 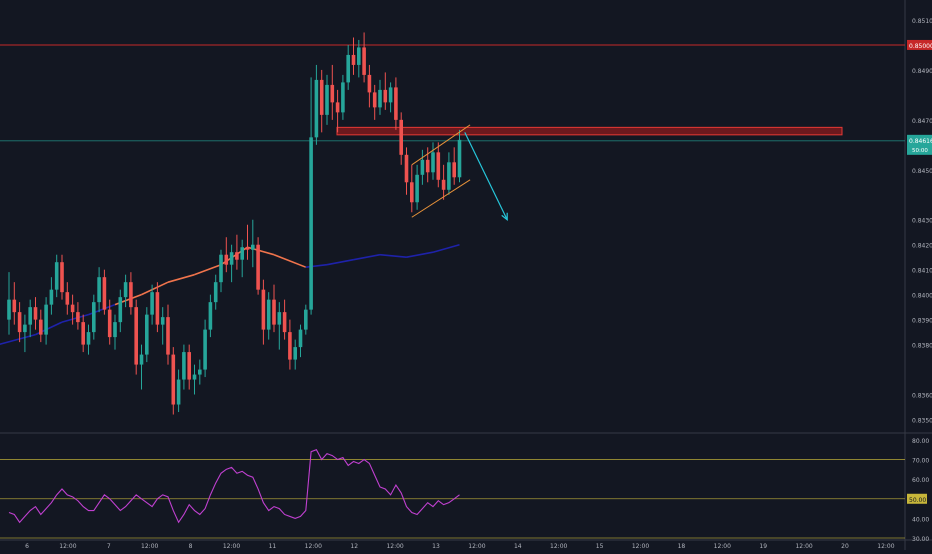 What do you see at coordinates (441, 145) in the screenshot?
I see `channel-upper-line` at bounding box center [441, 145].